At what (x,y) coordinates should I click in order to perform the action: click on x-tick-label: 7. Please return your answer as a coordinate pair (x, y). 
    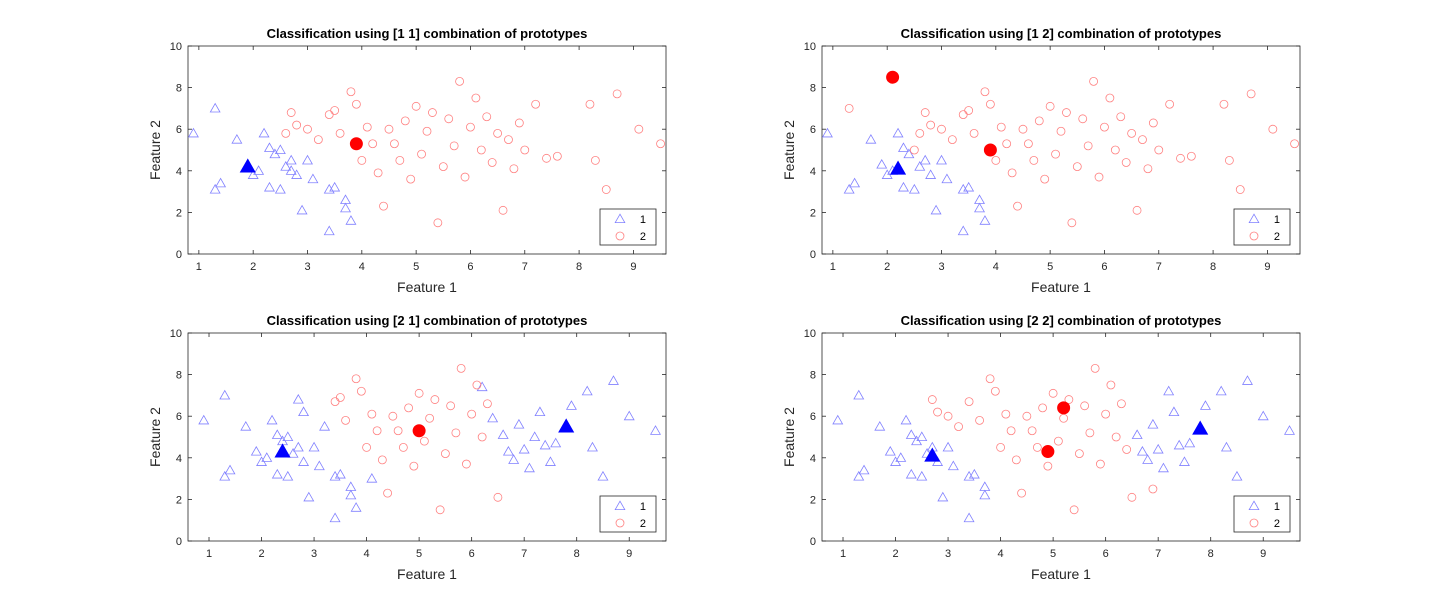
    Looking at the image, I should click on (524, 554).